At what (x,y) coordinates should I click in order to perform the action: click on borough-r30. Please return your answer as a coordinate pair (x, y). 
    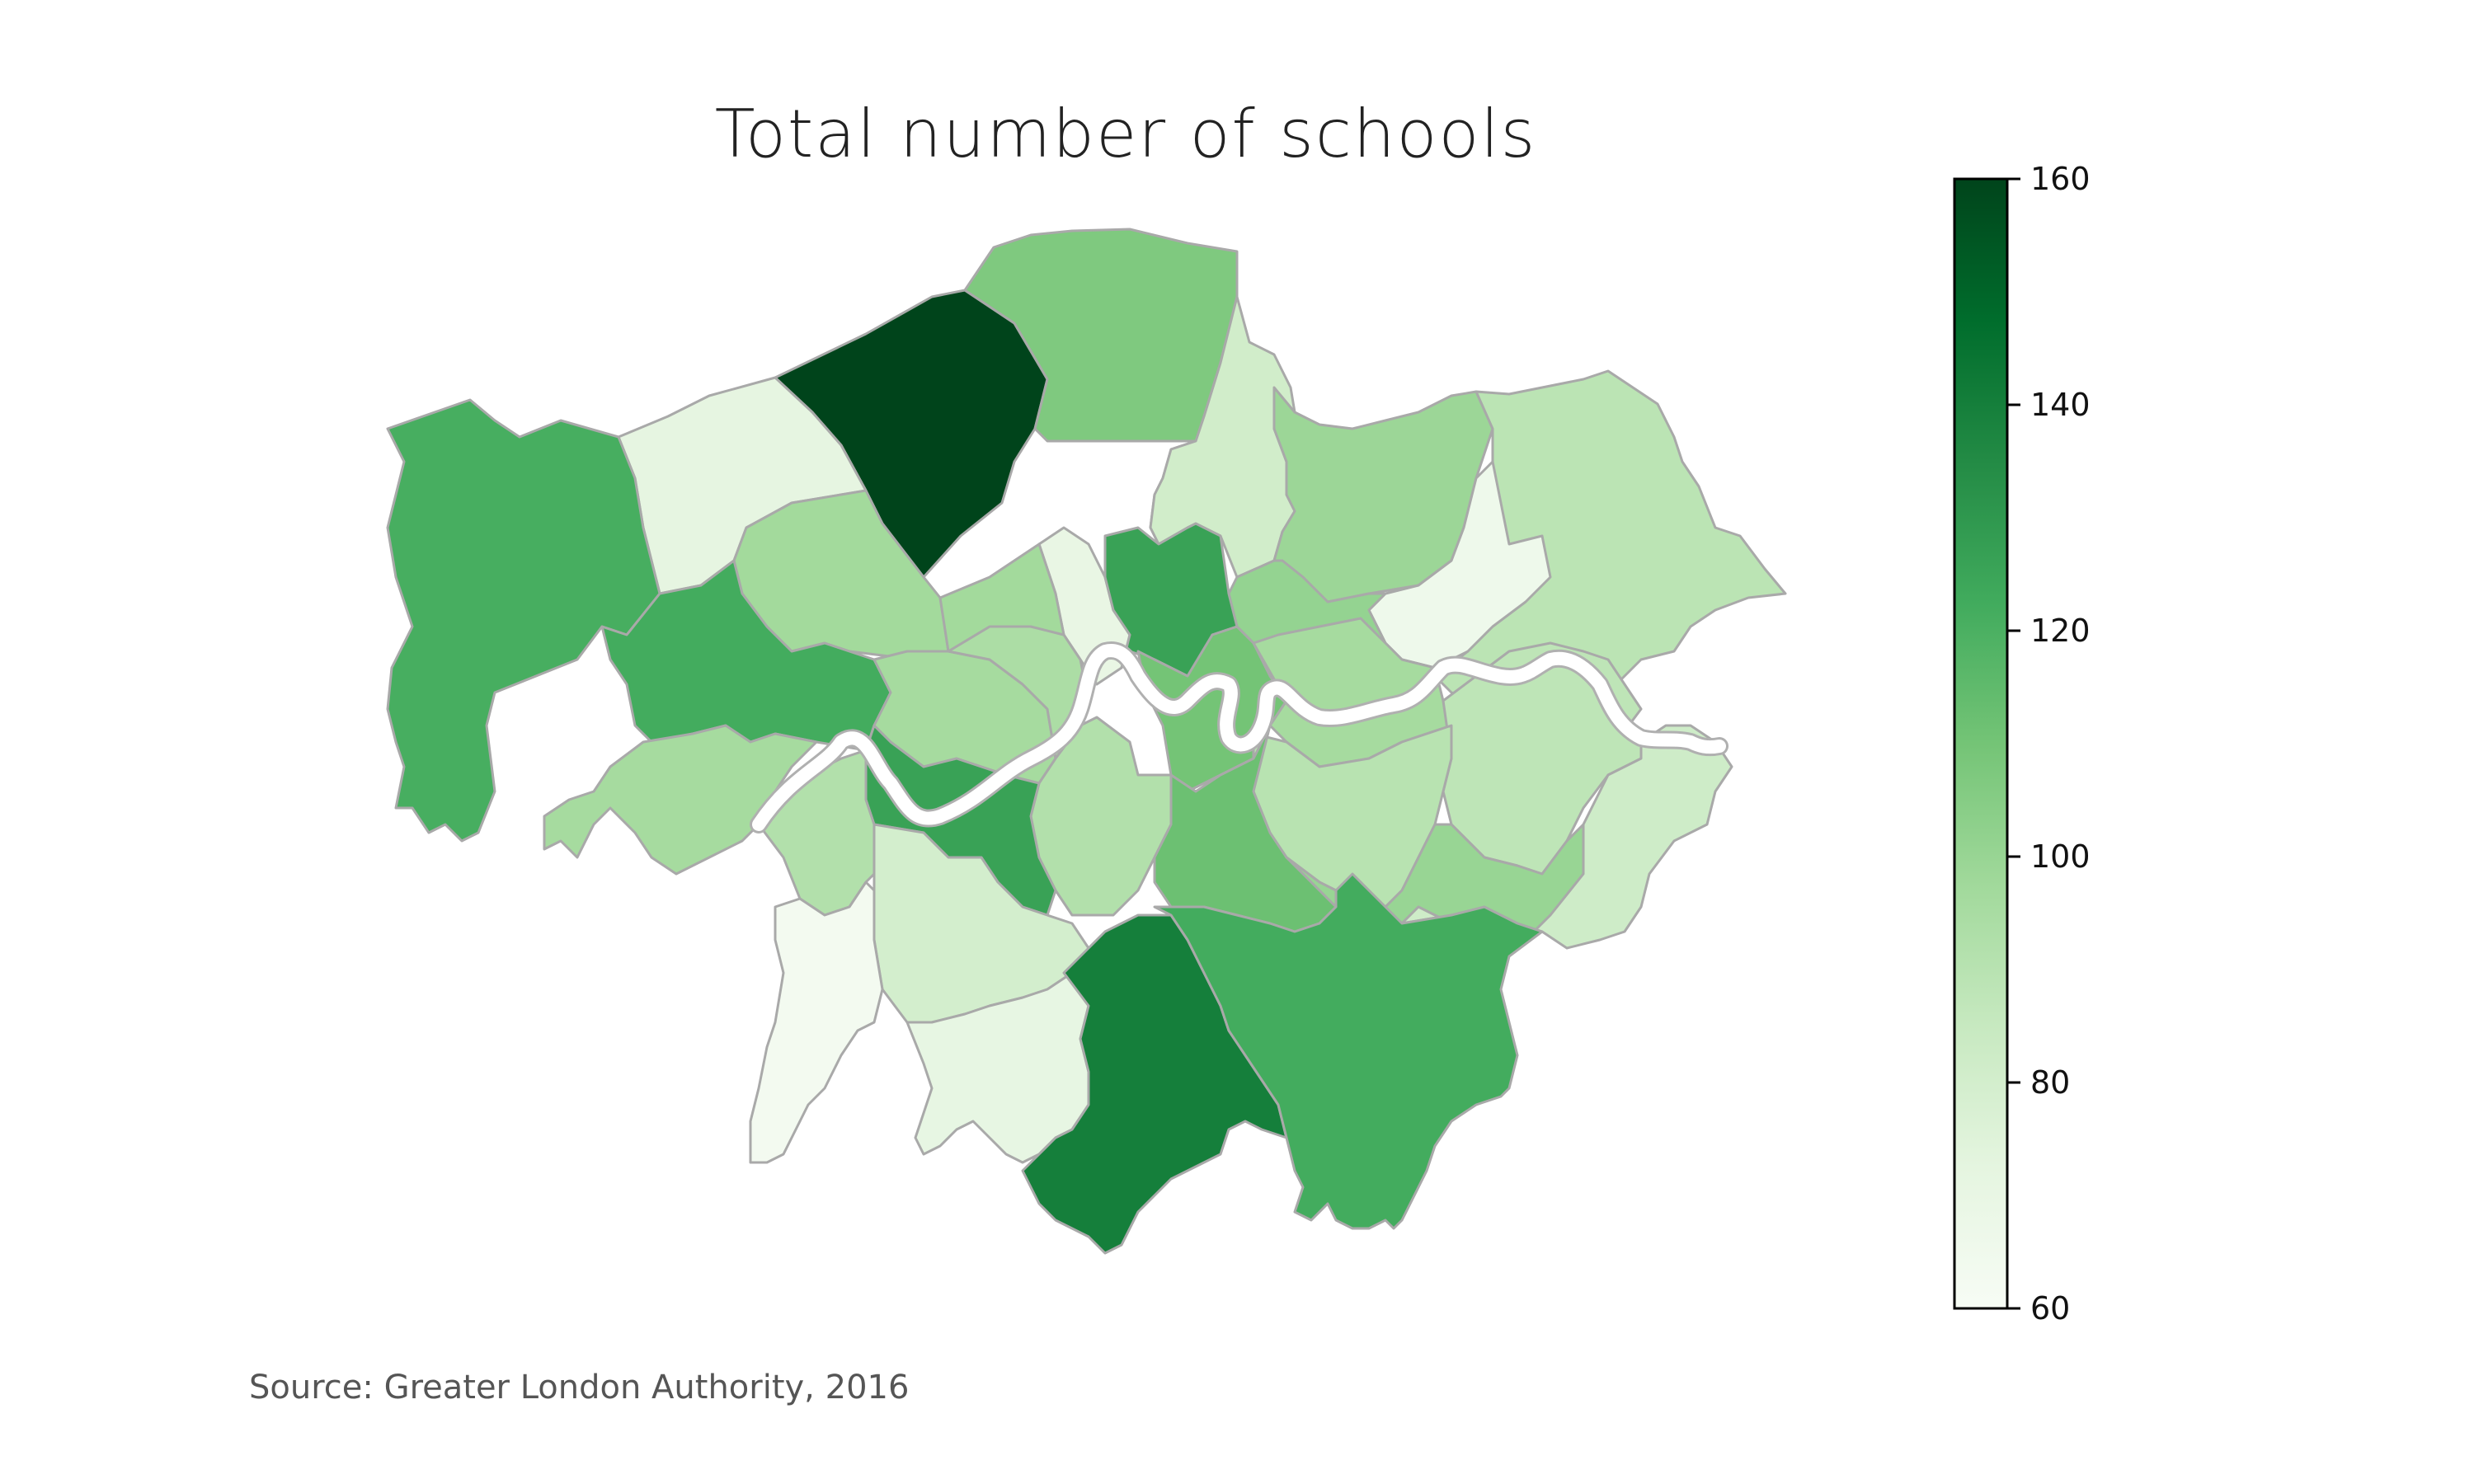
    Looking at the image, I should click on (816, 1022).